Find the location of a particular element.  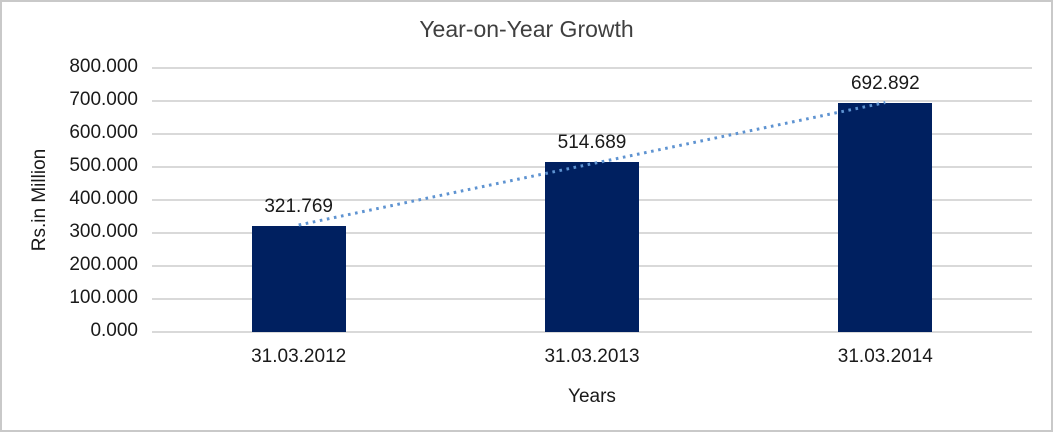

data-label: 692.892 is located at coordinates (885, 84).